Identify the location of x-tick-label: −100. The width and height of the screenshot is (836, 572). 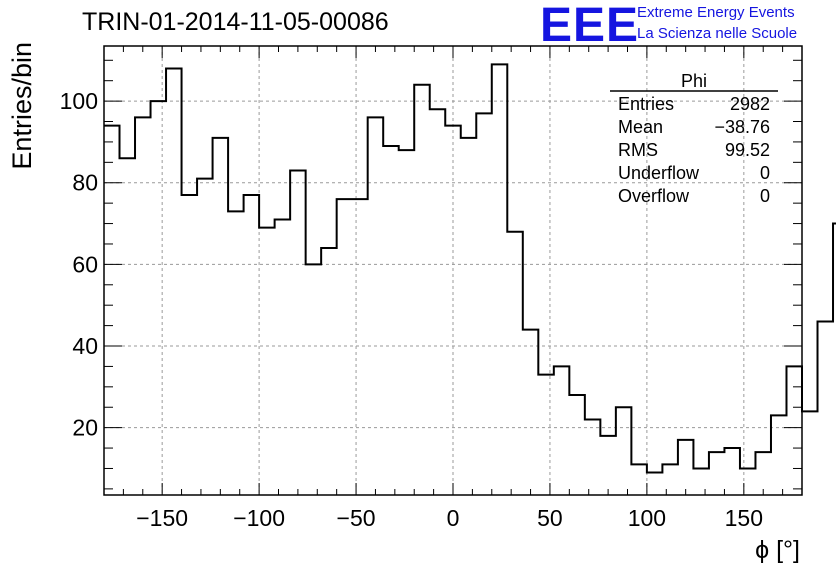
(259, 518).